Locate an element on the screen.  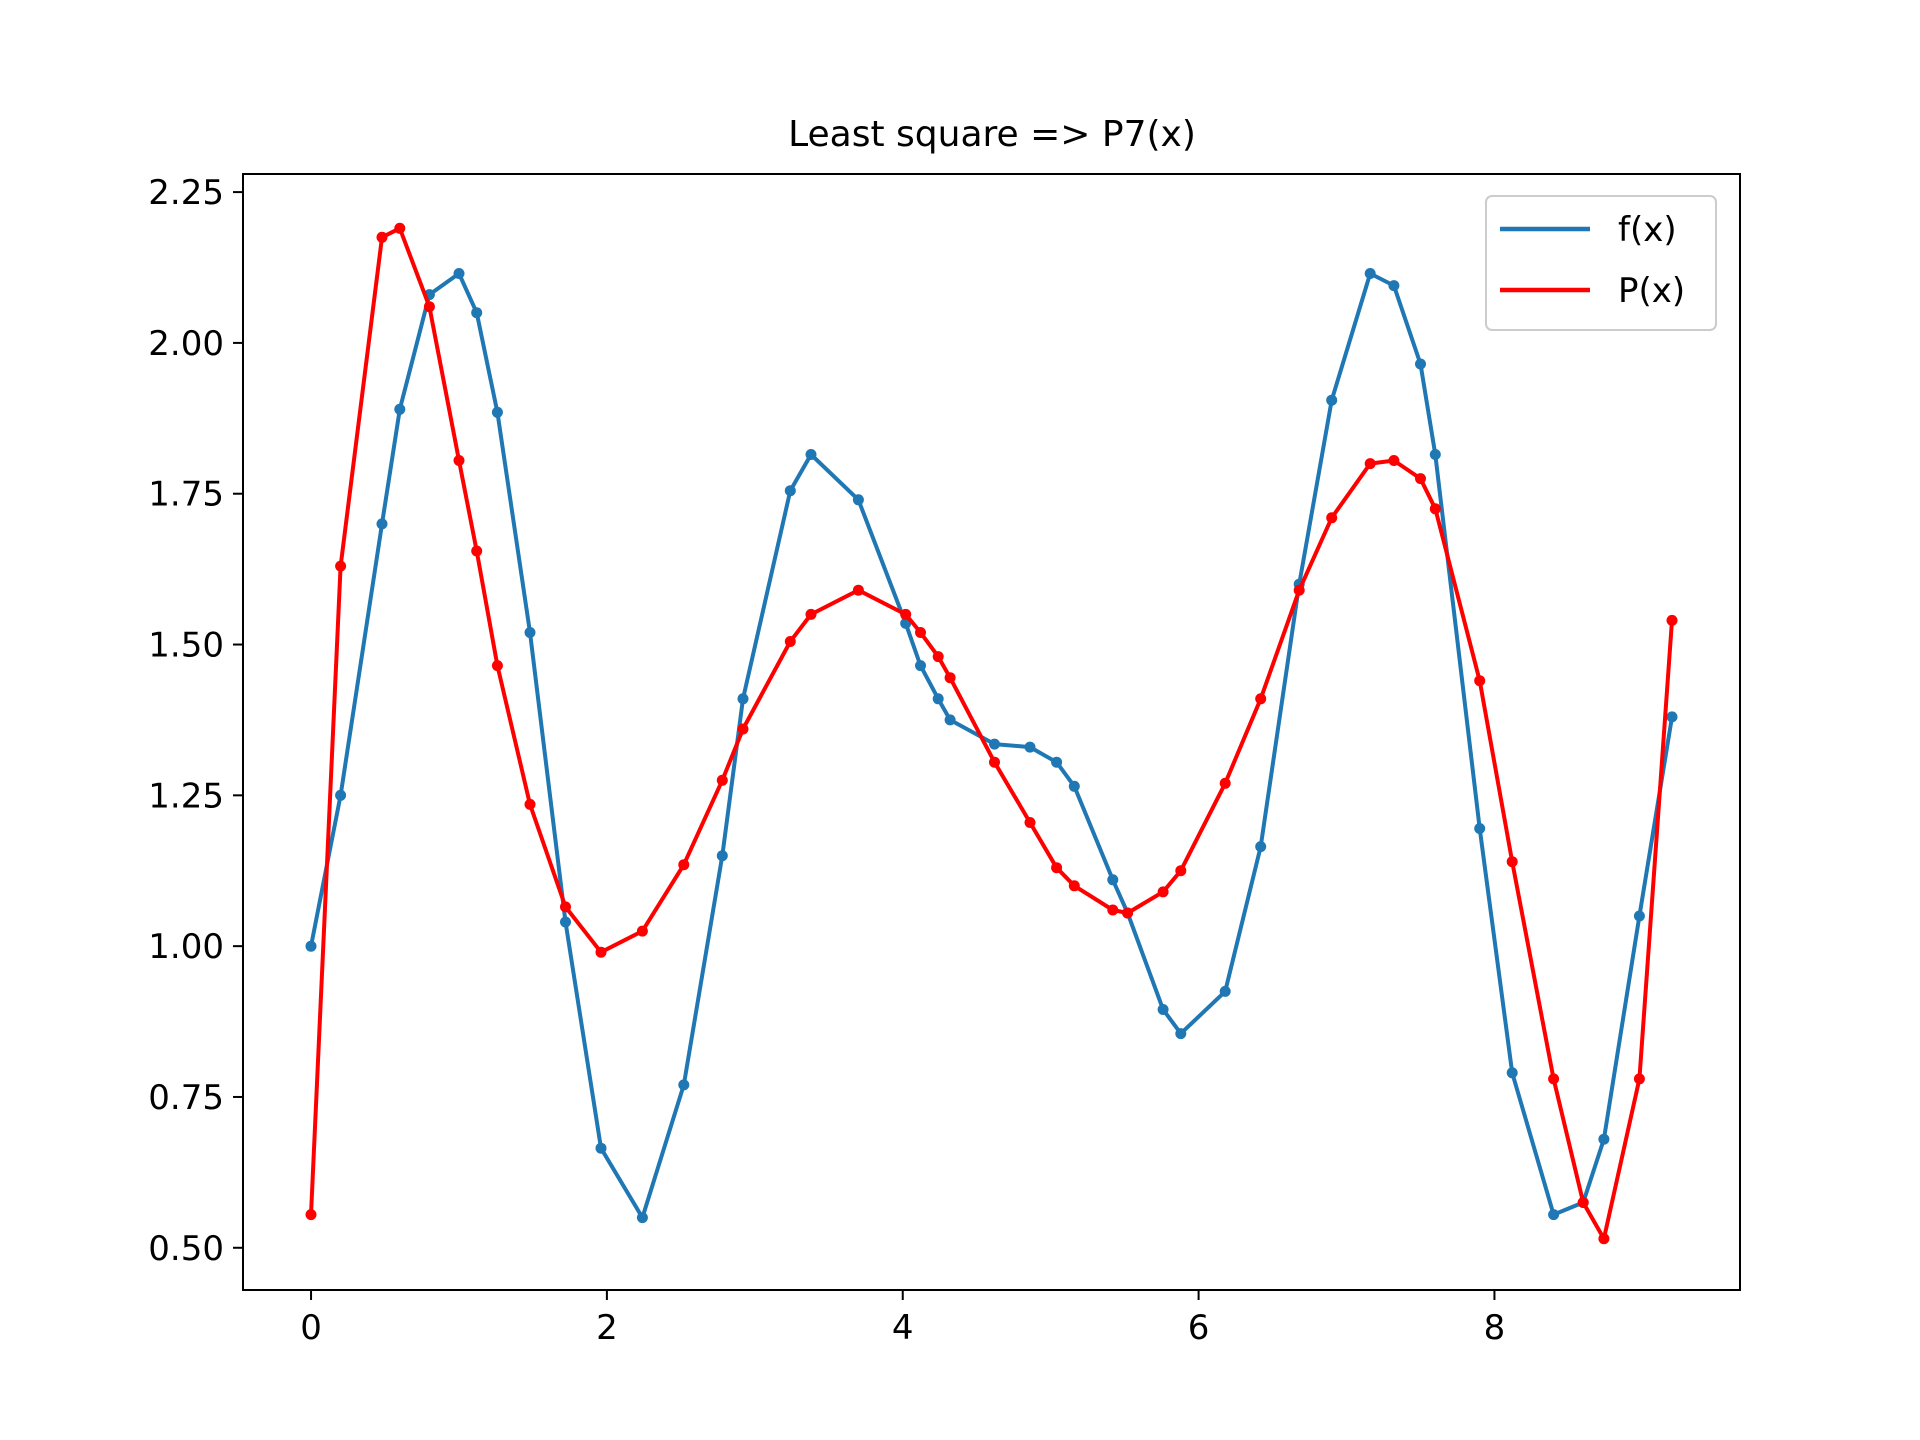
legend-label-f: f(x) is located at coordinates (1647, 230).